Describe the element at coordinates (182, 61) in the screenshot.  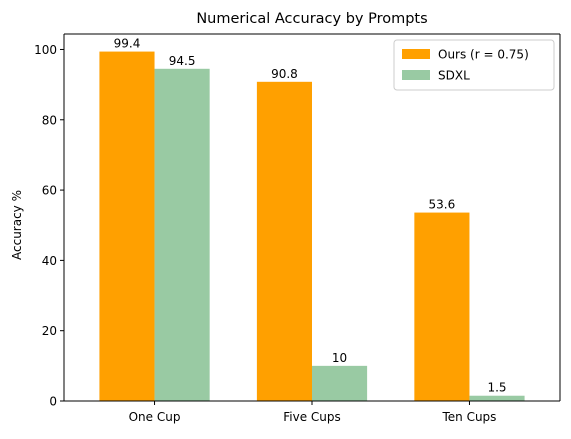
I see `data-label: 94.5` at that location.